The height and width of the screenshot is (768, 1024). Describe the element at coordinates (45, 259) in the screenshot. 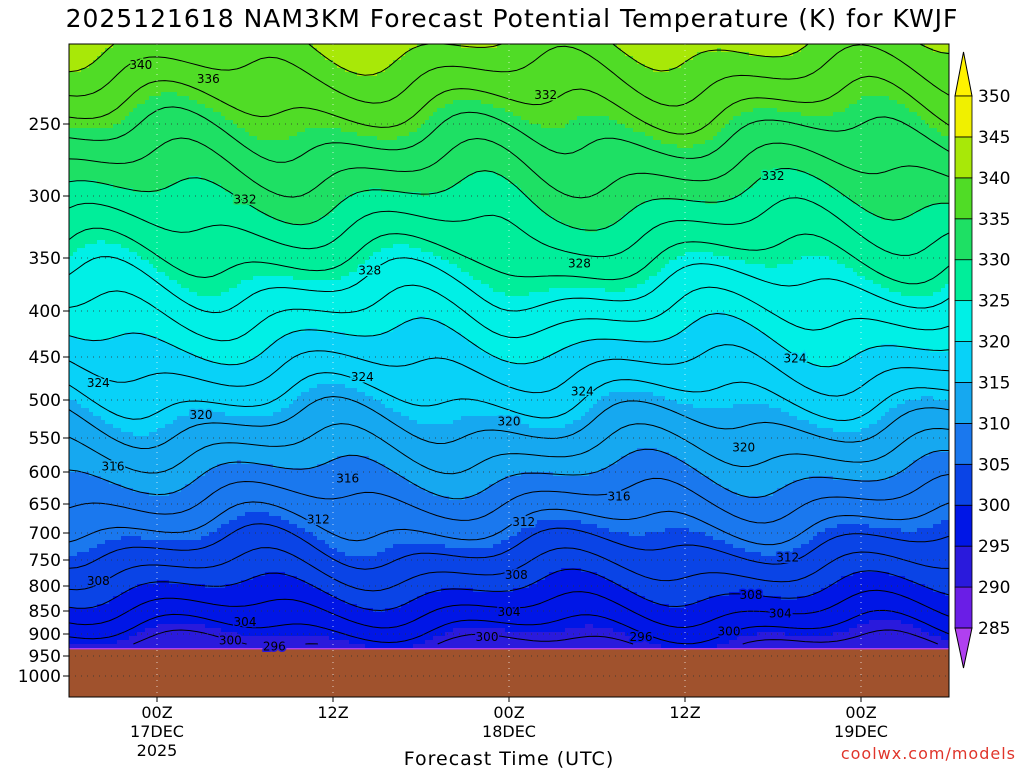

I see `y-tick-label: 350` at that location.